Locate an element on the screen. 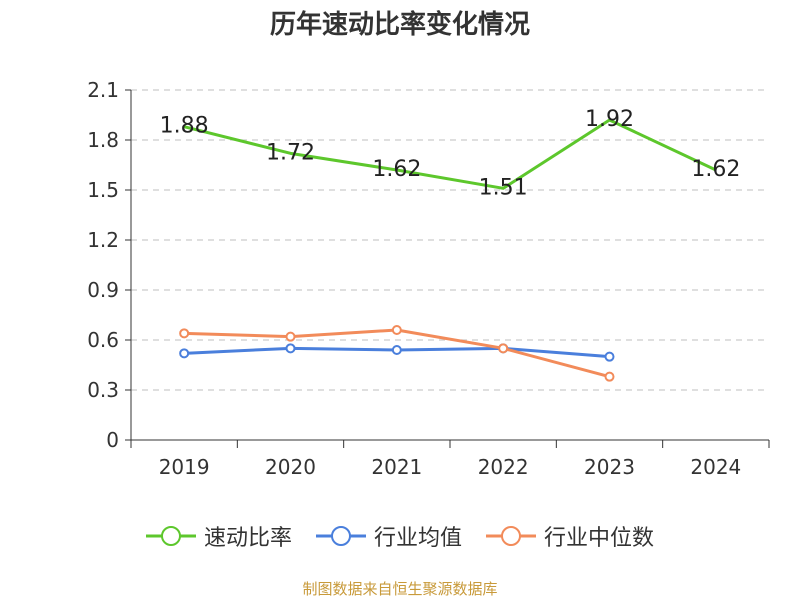  x-tick-label-0: 2019 is located at coordinates (184, 467).